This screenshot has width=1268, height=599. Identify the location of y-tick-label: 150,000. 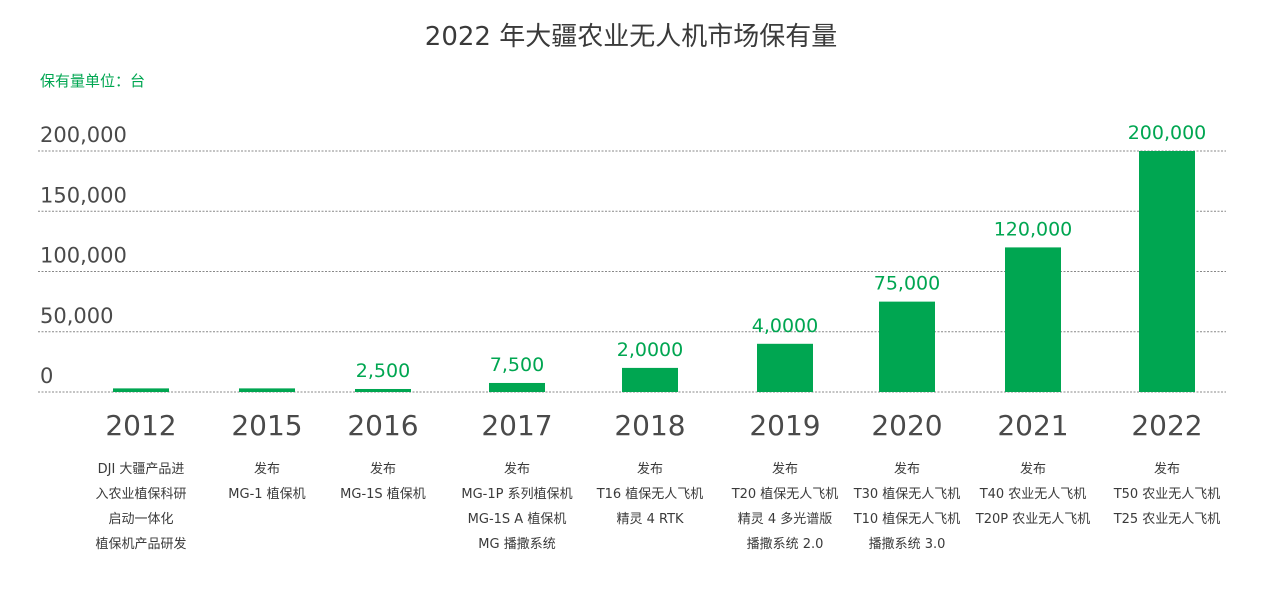
(83, 195).